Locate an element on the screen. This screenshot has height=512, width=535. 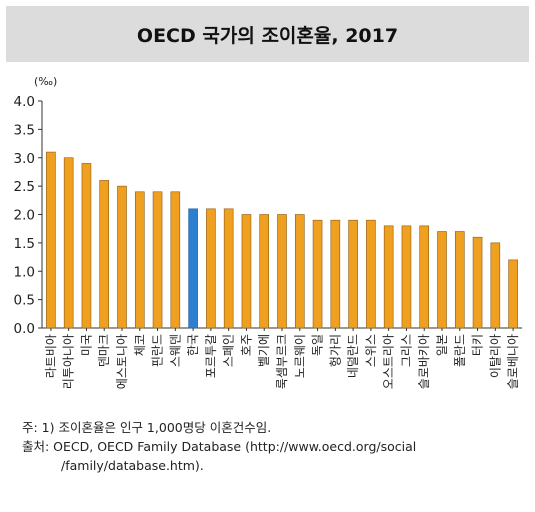
x-tick-label: 이탈리아 is located at coordinates (495, 356).